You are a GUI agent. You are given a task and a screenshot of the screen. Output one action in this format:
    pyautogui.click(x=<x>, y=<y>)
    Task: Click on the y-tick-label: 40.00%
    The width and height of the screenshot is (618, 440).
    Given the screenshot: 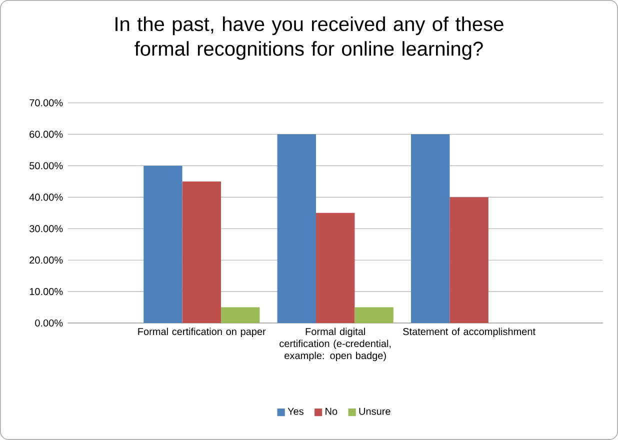 What is the action you would take?
    pyautogui.click(x=46, y=197)
    